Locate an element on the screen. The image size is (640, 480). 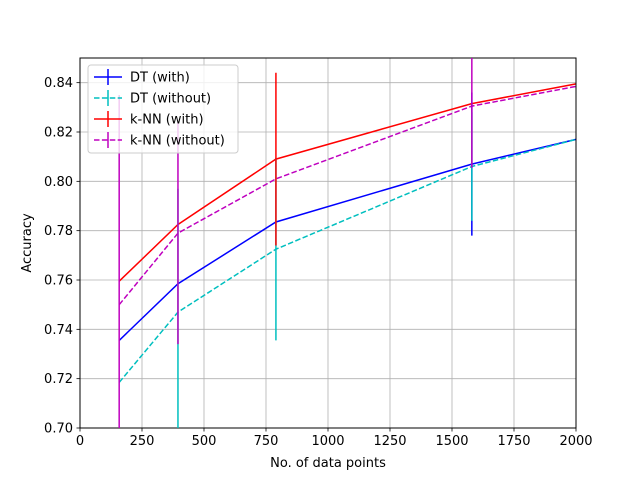
y-tick-label: 0.78 is located at coordinates (58, 231).